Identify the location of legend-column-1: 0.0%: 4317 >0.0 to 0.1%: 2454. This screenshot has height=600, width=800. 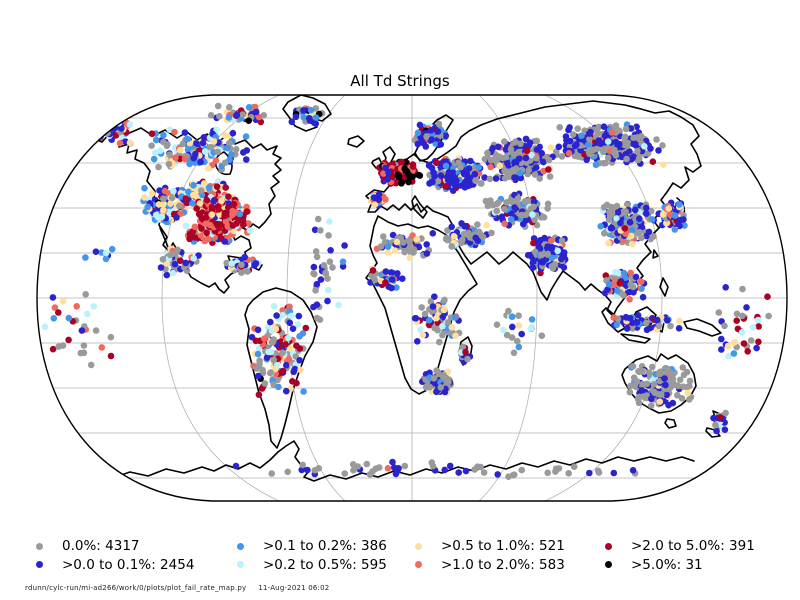
(112, 555).